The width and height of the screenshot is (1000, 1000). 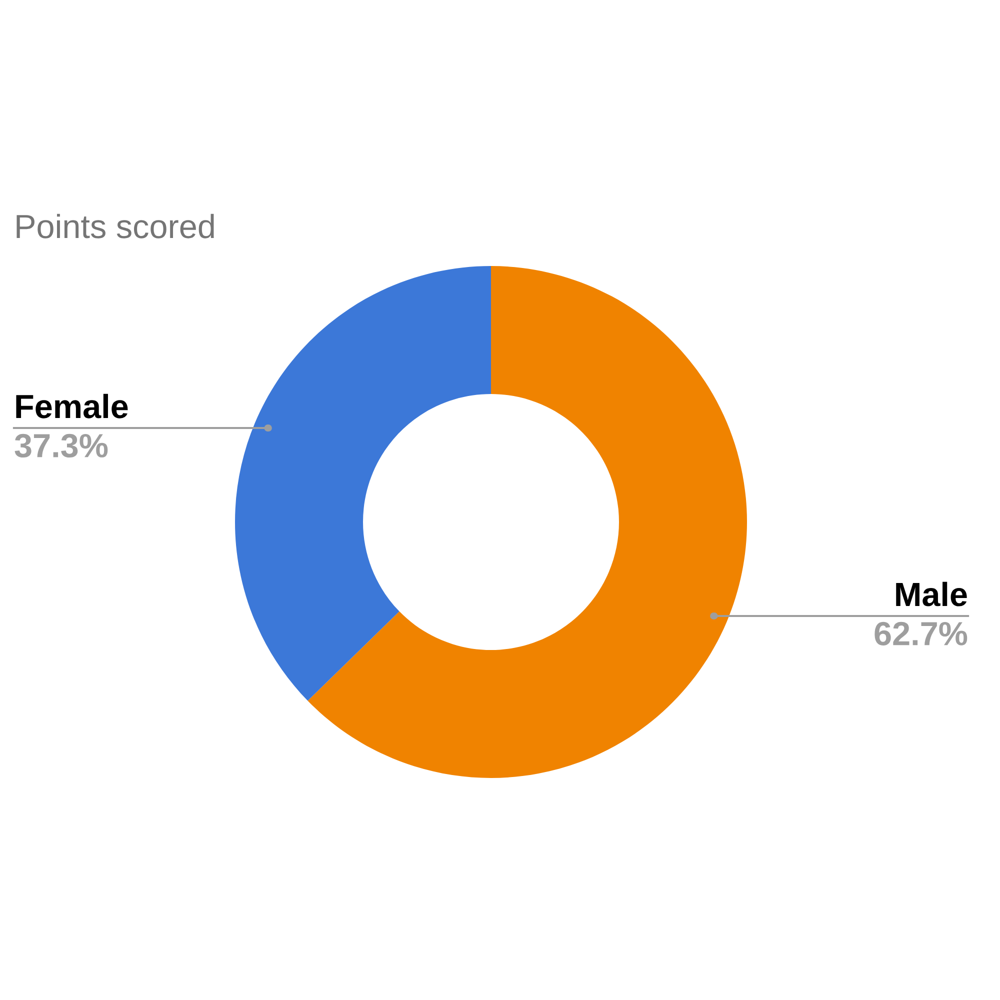 I want to click on slice-label: Male, so click(x=931, y=594).